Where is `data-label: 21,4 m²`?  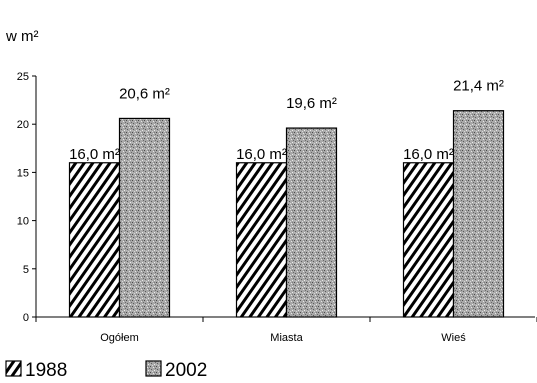 data-label: 21,4 m² is located at coordinates (478, 86).